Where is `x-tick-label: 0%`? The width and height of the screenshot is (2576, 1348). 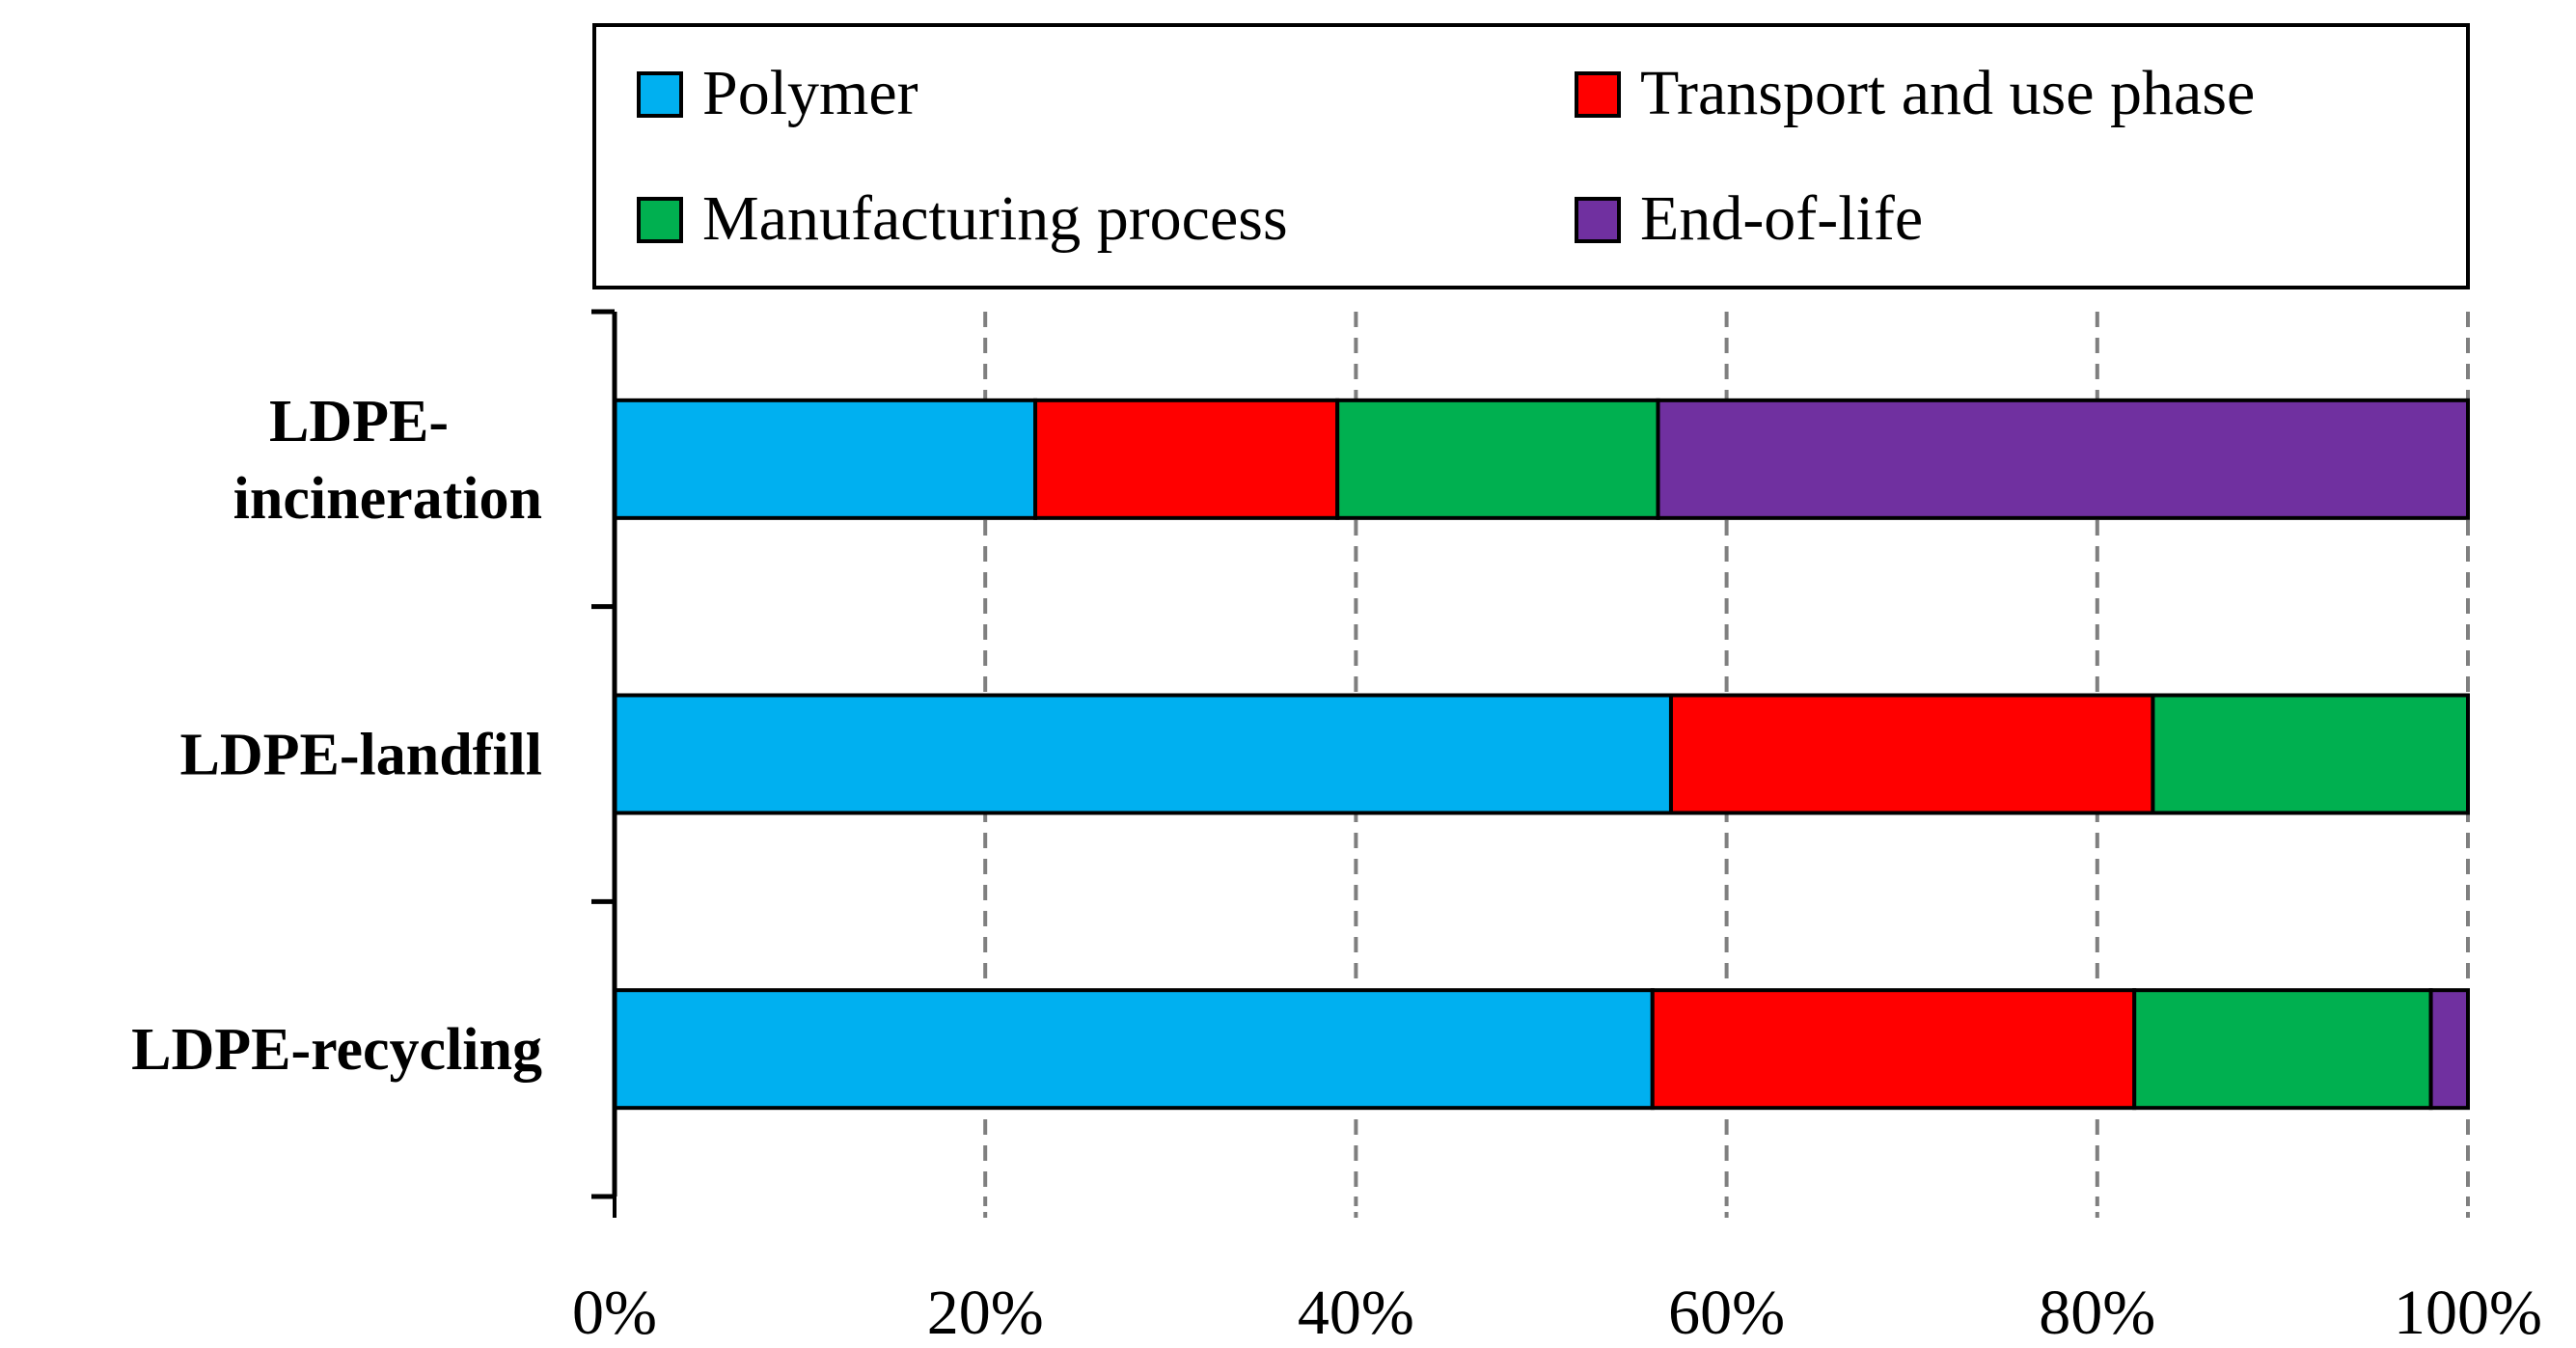 x-tick-label: 0% is located at coordinates (614, 1313).